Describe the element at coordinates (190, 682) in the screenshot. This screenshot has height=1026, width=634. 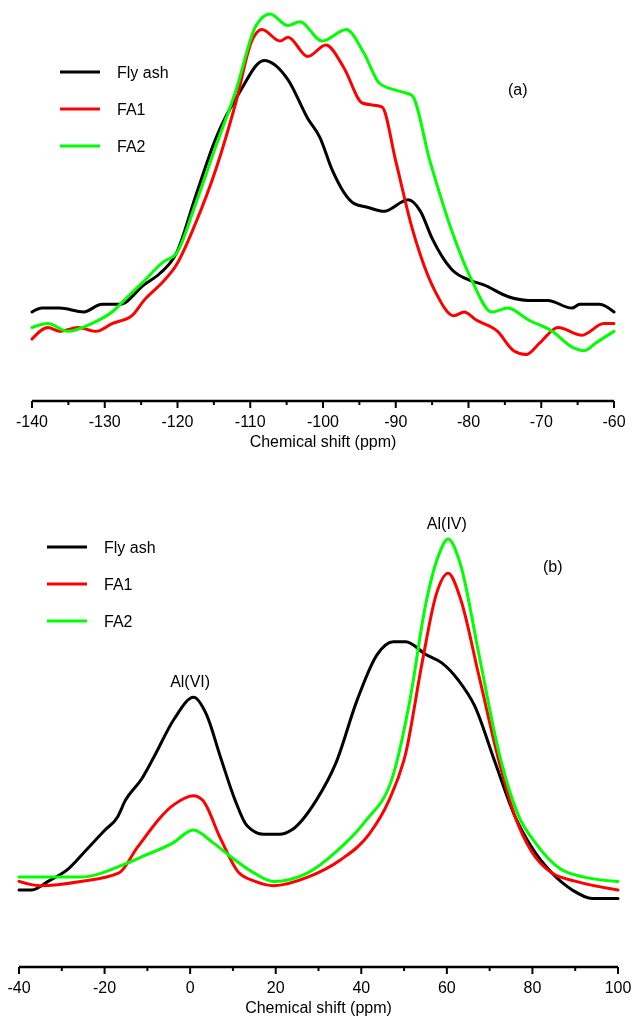
I see `annotation: Al(VI)` at that location.